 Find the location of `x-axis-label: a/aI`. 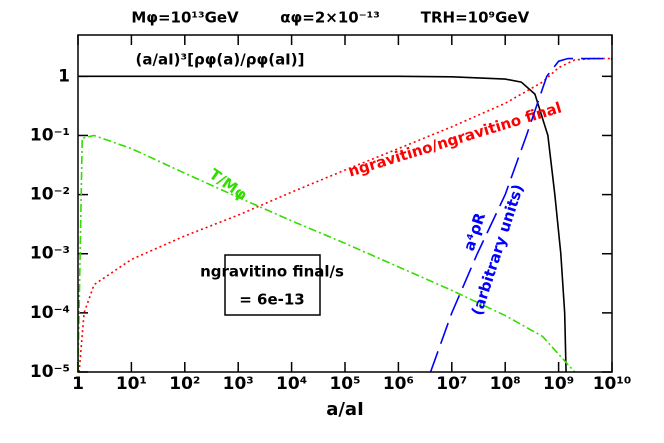

x-axis-label: a/aI is located at coordinates (345, 409).